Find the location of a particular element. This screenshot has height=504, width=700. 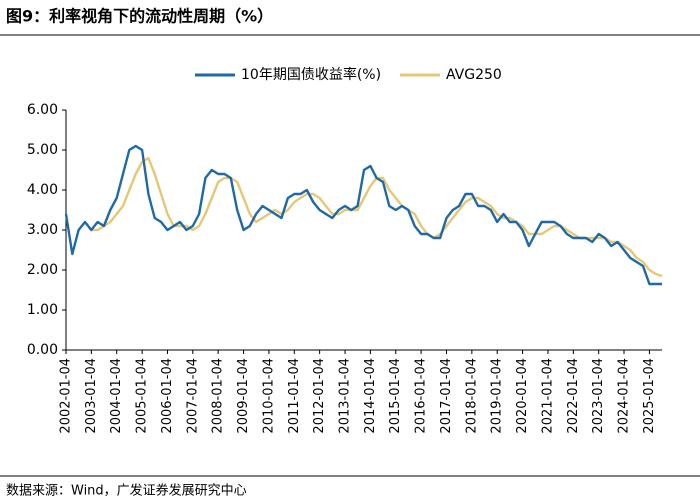

x-tick-label: 2018-01-04 is located at coordinates (471, 396).